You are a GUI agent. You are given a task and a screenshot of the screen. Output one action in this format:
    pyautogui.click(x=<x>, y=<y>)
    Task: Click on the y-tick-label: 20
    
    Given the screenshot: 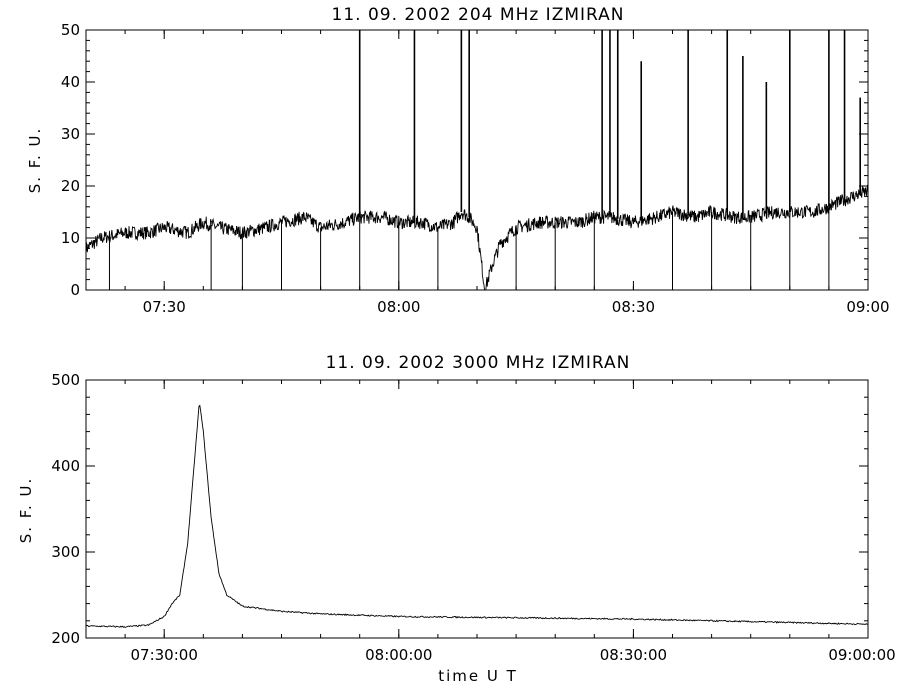 What is the action you would take?
    pyautogui.click(x=70, y=186)
    